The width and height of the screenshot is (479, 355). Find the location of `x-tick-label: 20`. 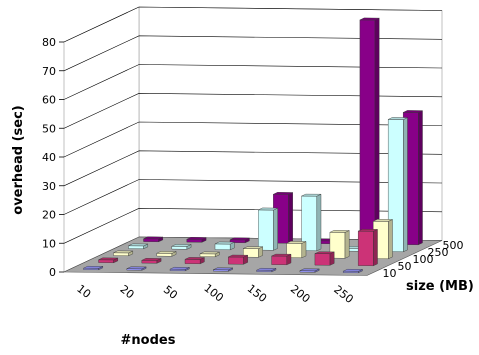

x-tick-label: 20 is located at coordinates (127, 292).